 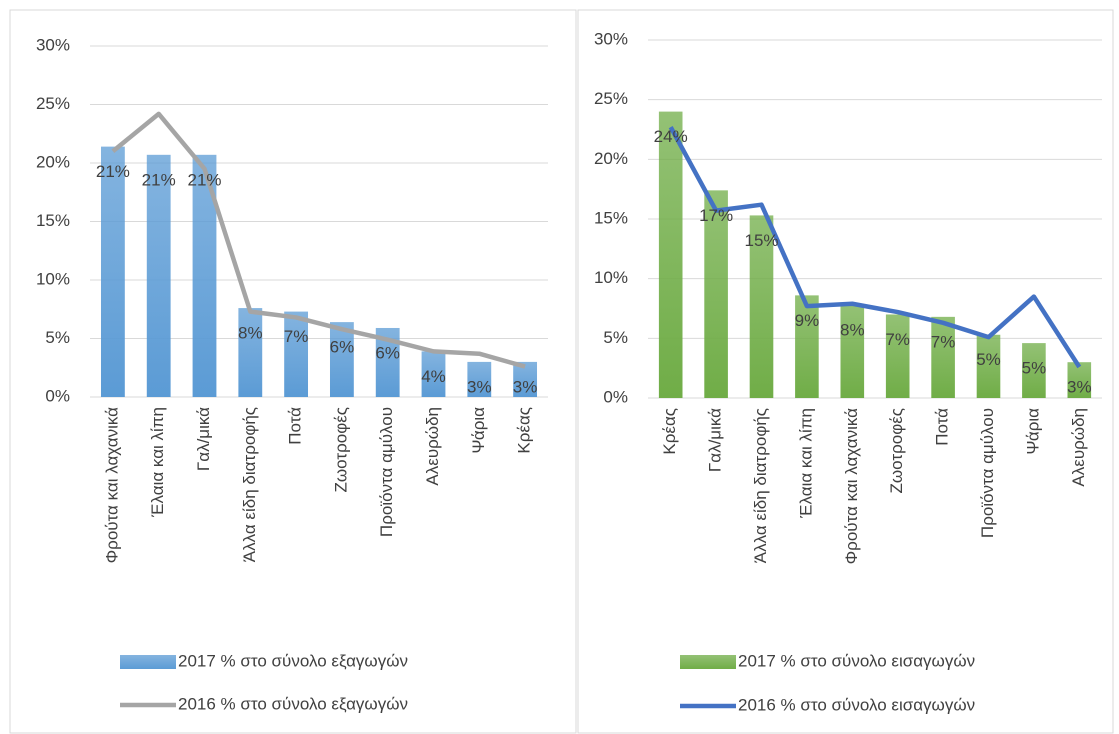 What do you see at coordinates (716, 215) in the screenshot?
I see `data-label: 17%` at bounding box center [716, 215].